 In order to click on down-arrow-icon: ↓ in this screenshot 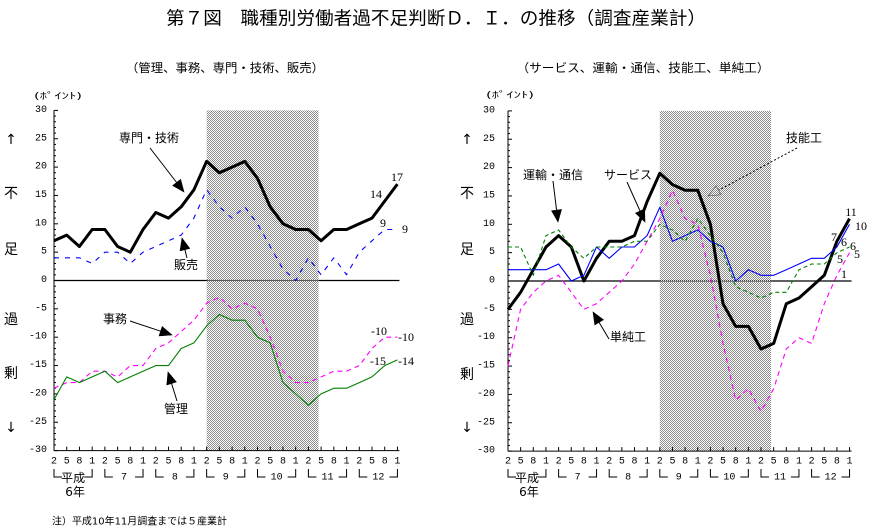, I will do `click(467, 428)`.